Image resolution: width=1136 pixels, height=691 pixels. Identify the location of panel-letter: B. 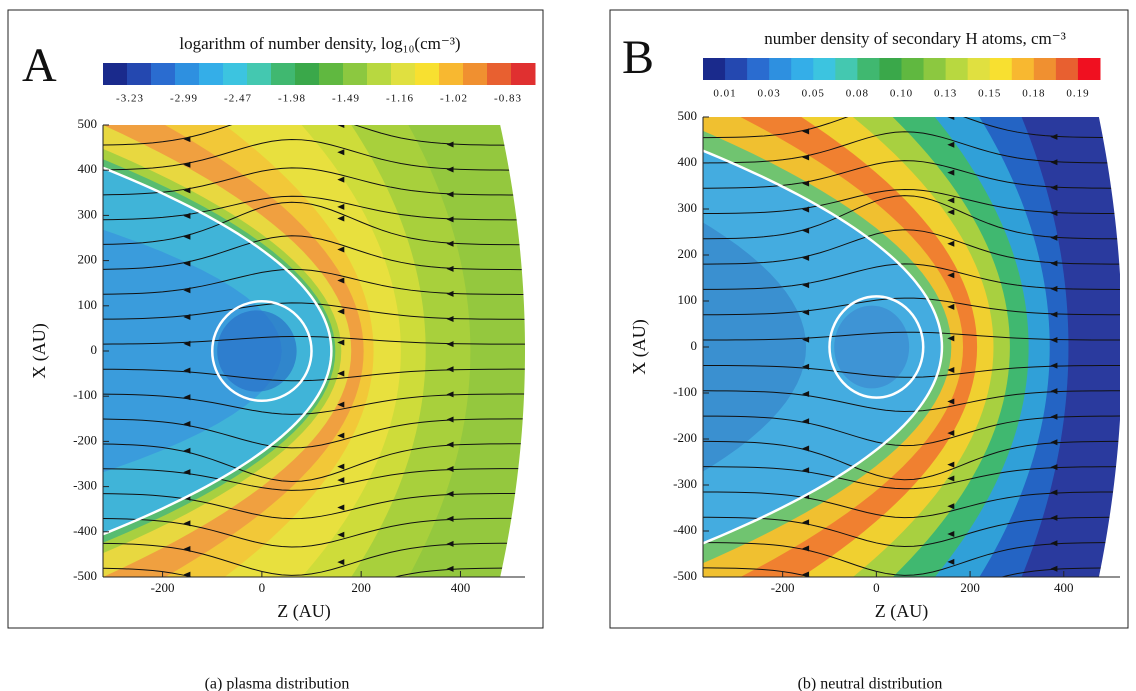
(638, 57).